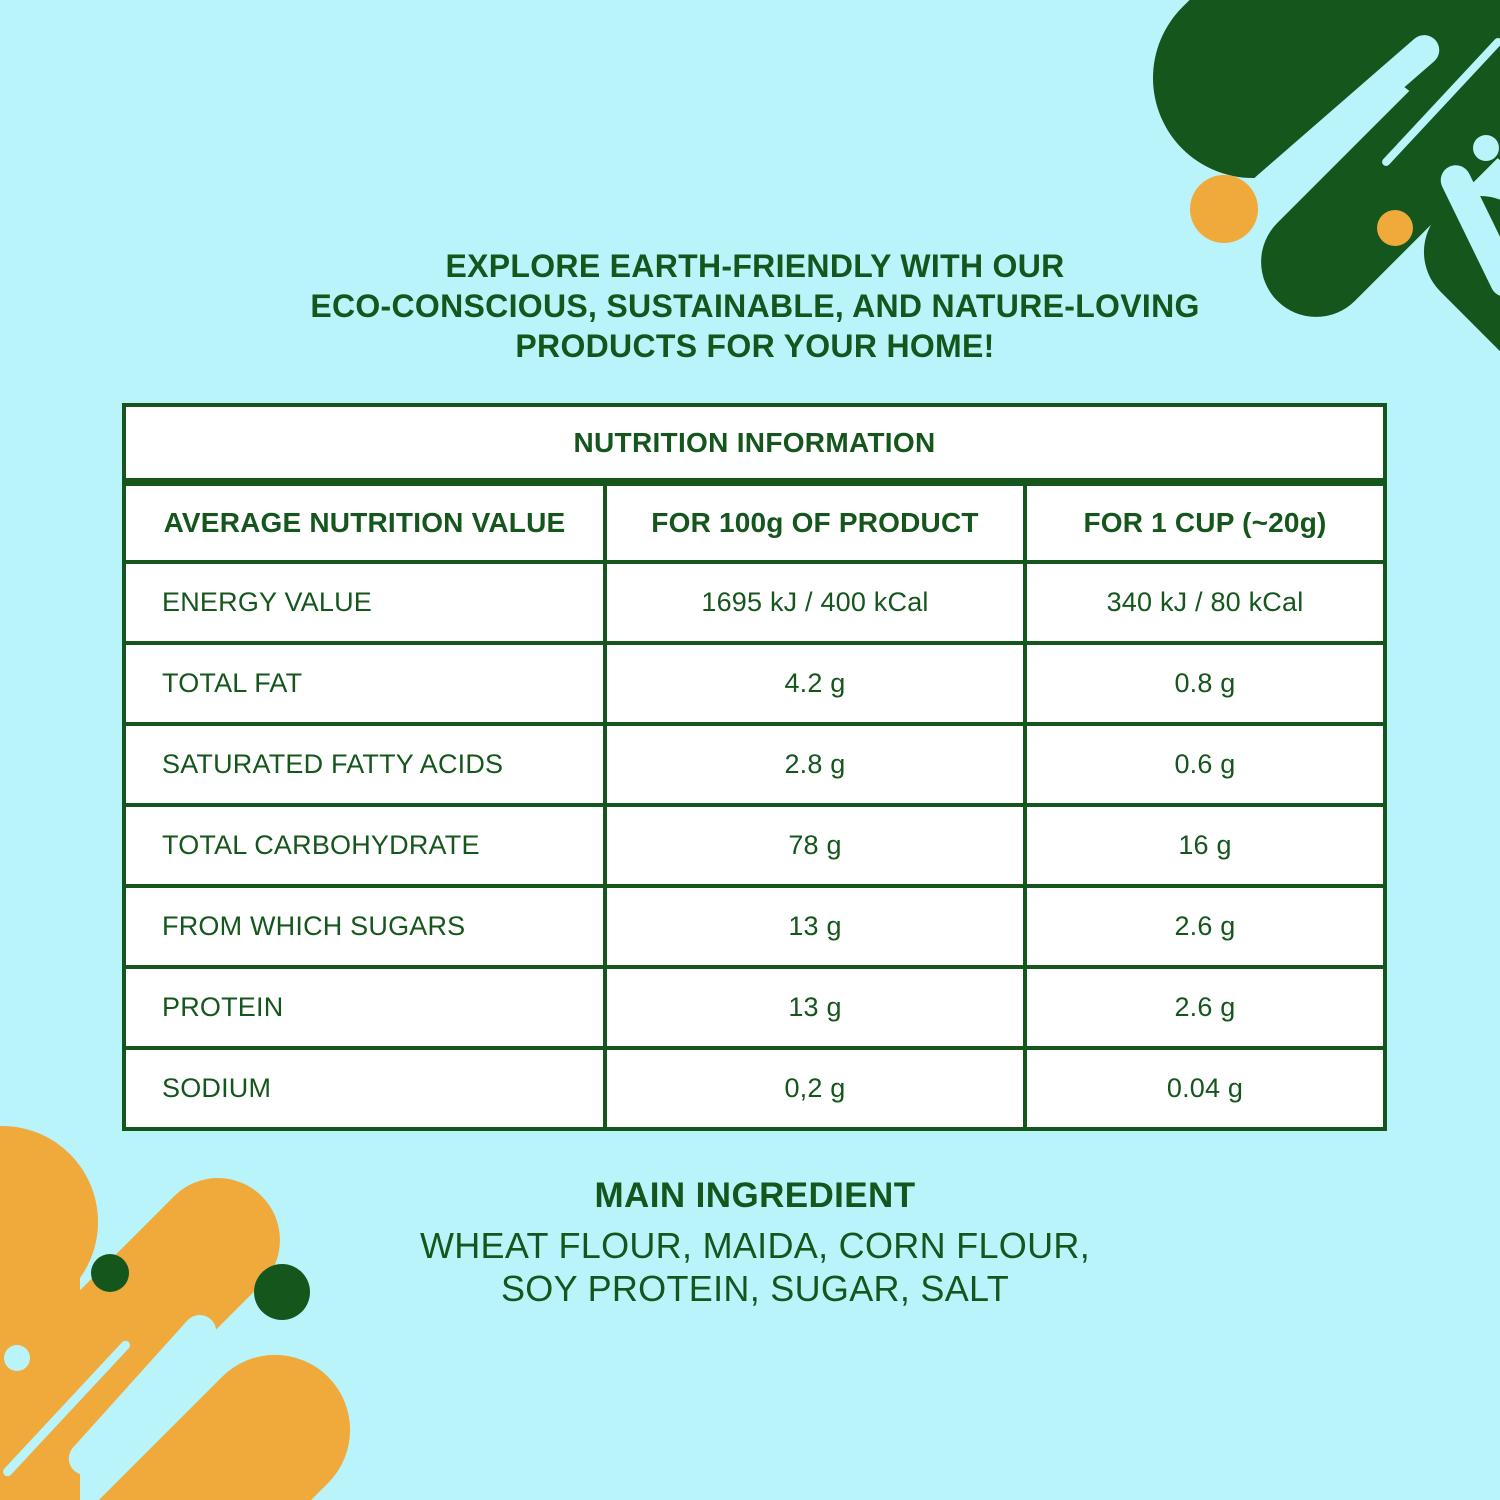 The image size is (1500, 1500). I want to click on main-ingredient-title: MAIN INGREDIENT, so click(755, 1195).